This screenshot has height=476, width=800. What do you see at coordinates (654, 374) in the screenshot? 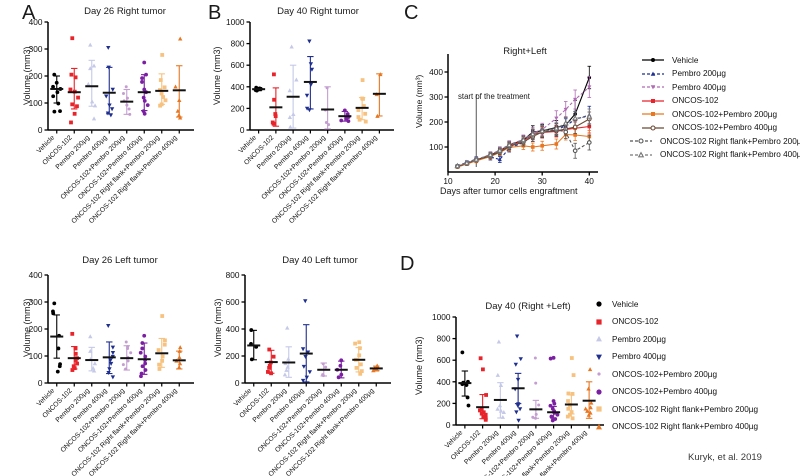
I see `legend-item-d-4: ONCOS-102+Pembro 200µg` at bounding box center [654, 374].